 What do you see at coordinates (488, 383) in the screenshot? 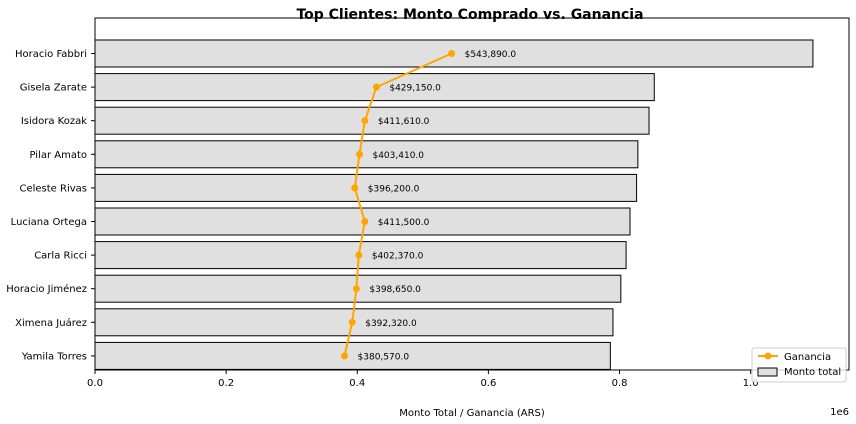
I see `x-tick-label: 0.6` at bounding box center [488, 383].